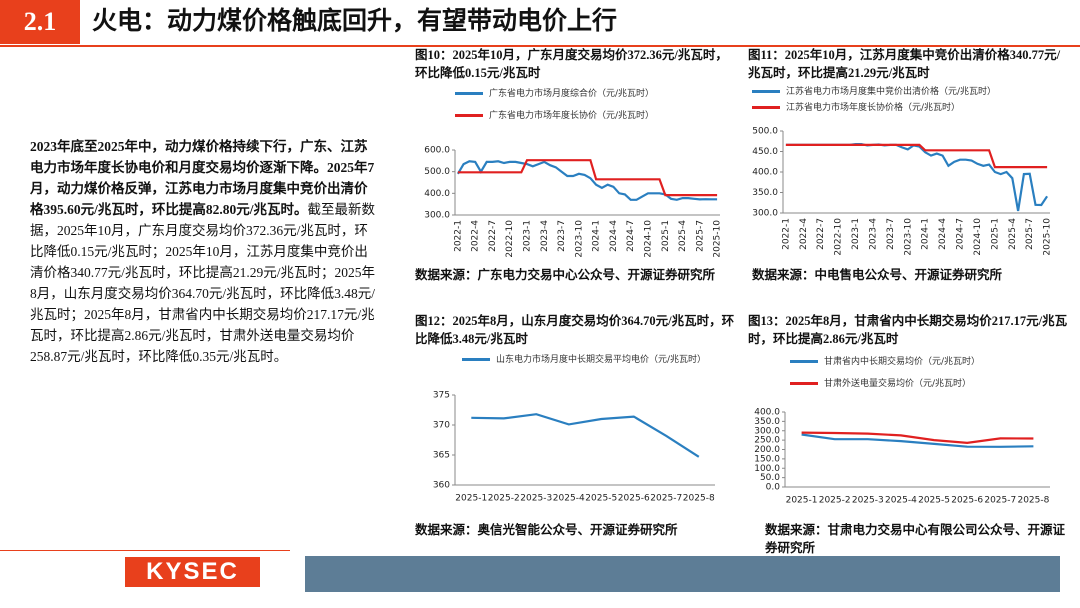 This screenshot has height=608, width=1080. Describe the element at coordinates (765, 152) in the screenshot. I see `y-tick-label: 450.0` at that location.